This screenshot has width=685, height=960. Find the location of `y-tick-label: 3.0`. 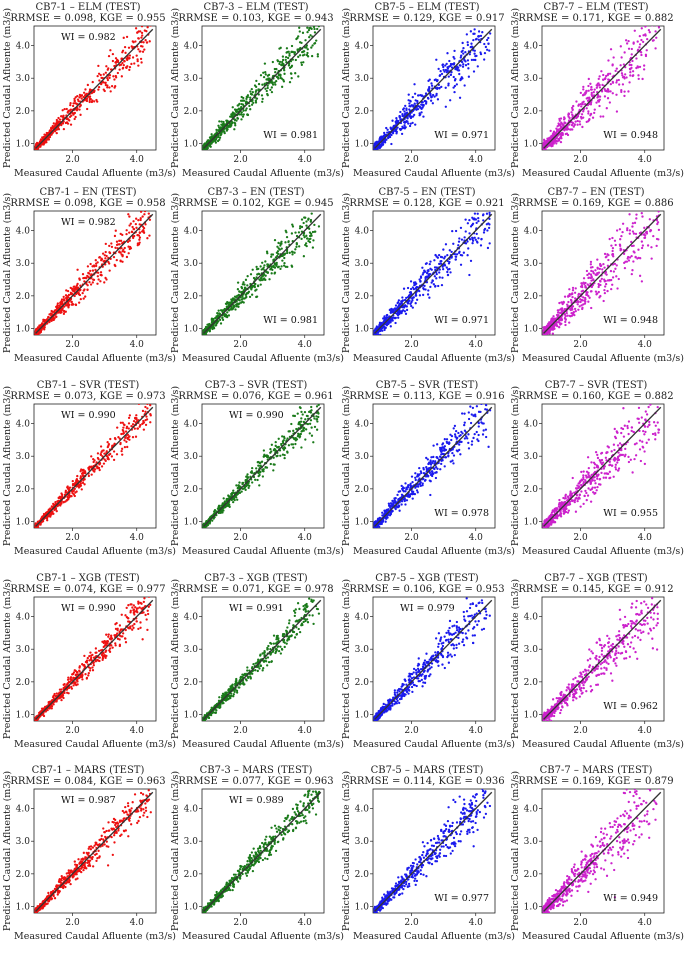

y-tick-label: 3.0 is located at coordinates (23, 264).